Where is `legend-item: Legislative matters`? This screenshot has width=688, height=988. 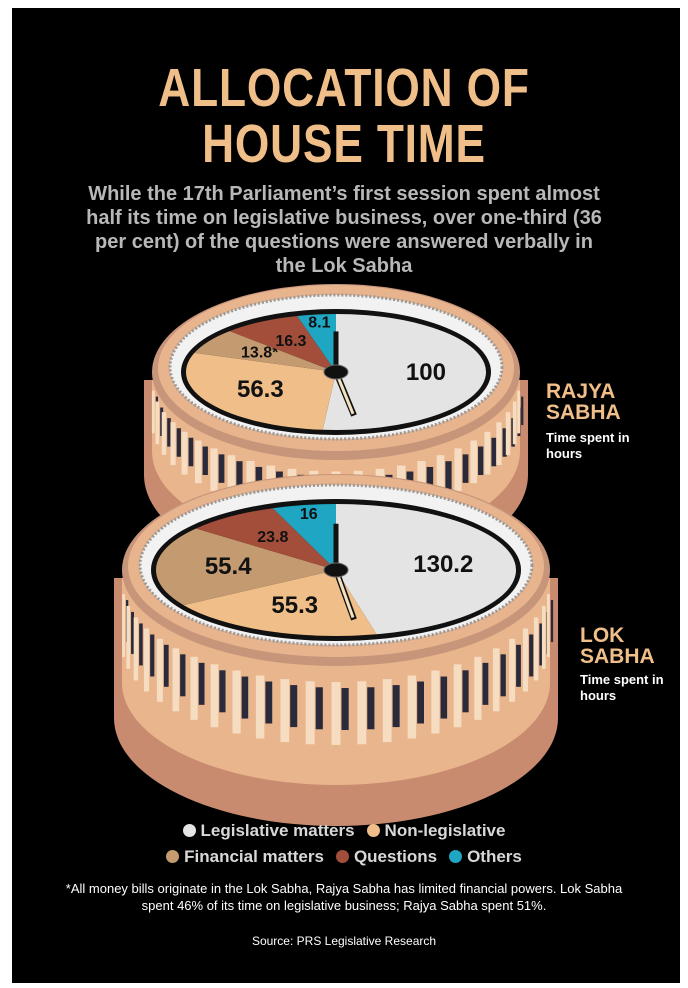 legend-item: Legislative matters is located at coordinates (268, 831).